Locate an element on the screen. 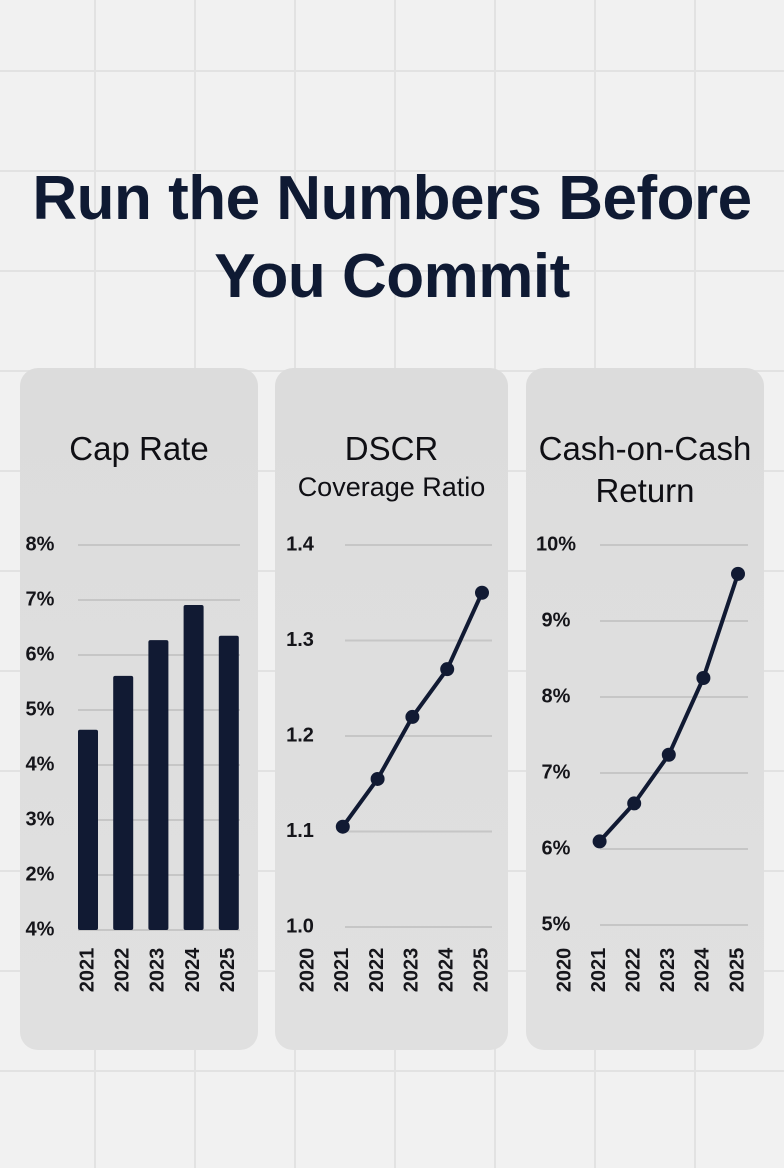 This screenshot has width=784, height=1168. chart-title: Cash-on-Cash Return is located at coordinates (645, 469).